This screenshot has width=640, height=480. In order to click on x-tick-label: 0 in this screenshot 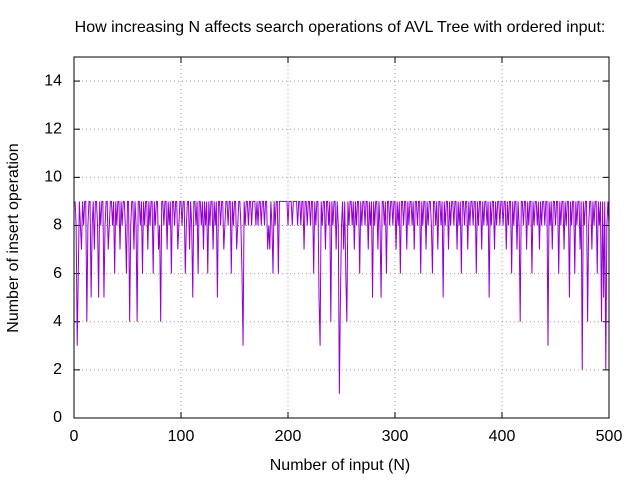, I will do `click(74, 436)`.